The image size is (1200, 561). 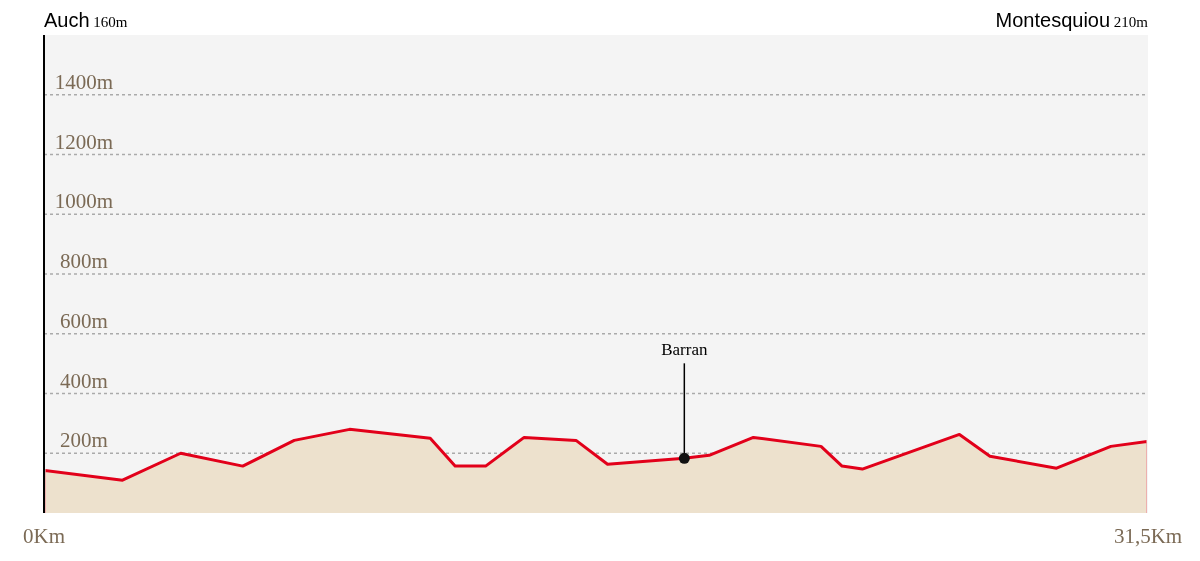 I want to click on y-tick-label: 1400m, so click(x=84, y=81).